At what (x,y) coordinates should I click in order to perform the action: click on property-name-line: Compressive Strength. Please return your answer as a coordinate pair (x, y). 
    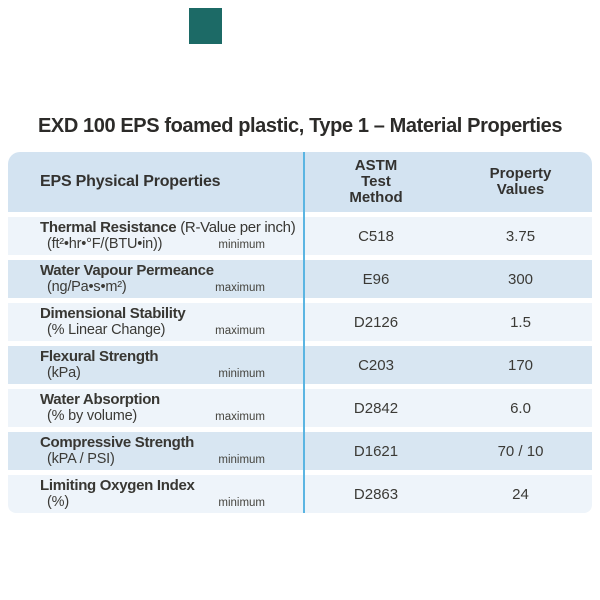
    Looking at the image, I should click on (171, 442).